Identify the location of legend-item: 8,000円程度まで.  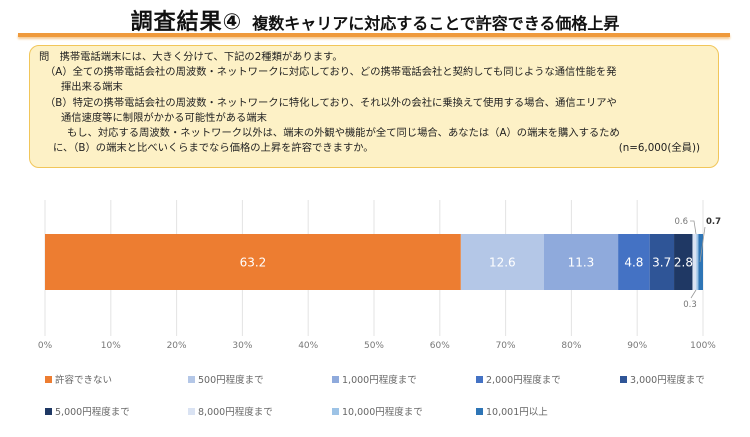
(230, 411).